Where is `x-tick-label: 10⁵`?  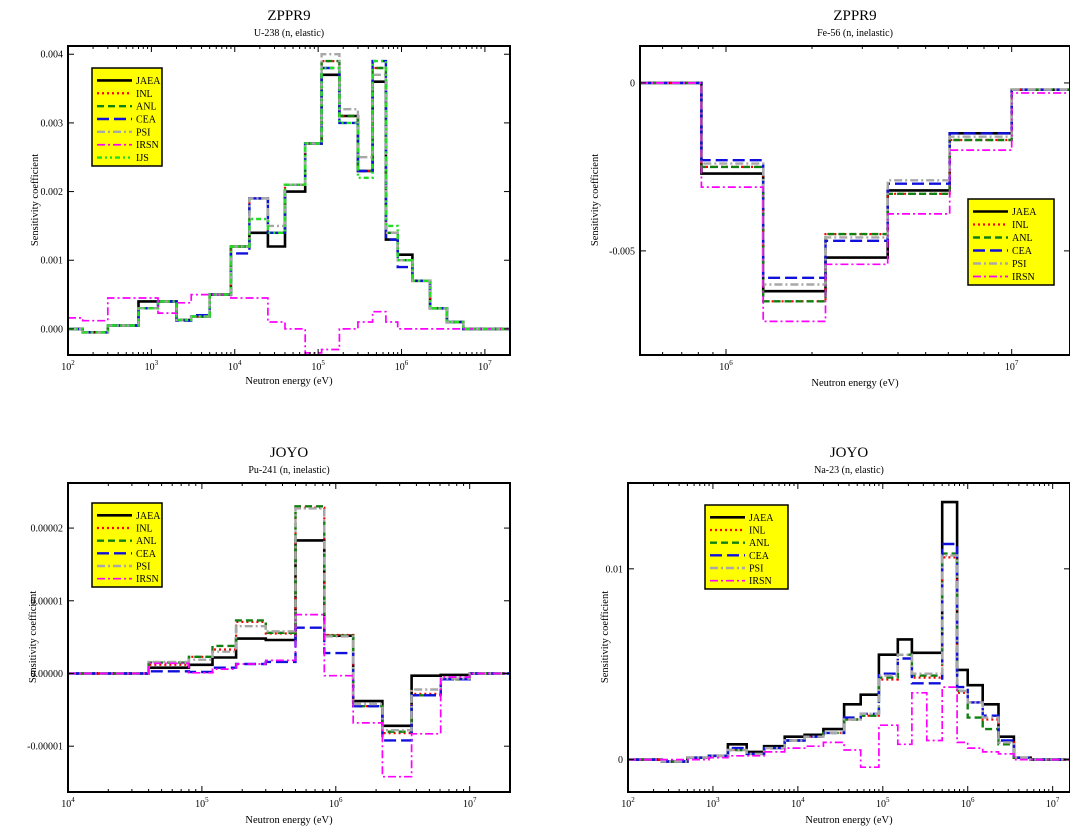 x-tick-label: 10⁵ is located at coordinates (202, 803).